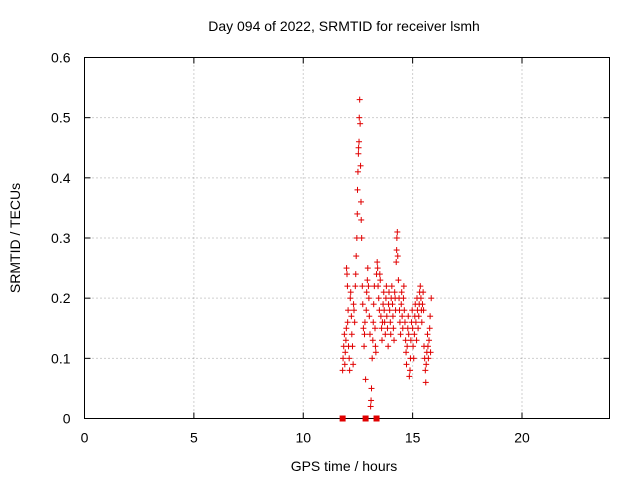 This screenshot has width=640, height=480. Describe the element at coordinates (61, 238) in the screenshot. I see `y-tick-labels: 0 0.1 0.2 0.3 0.4 0.5 0.6` at that location.